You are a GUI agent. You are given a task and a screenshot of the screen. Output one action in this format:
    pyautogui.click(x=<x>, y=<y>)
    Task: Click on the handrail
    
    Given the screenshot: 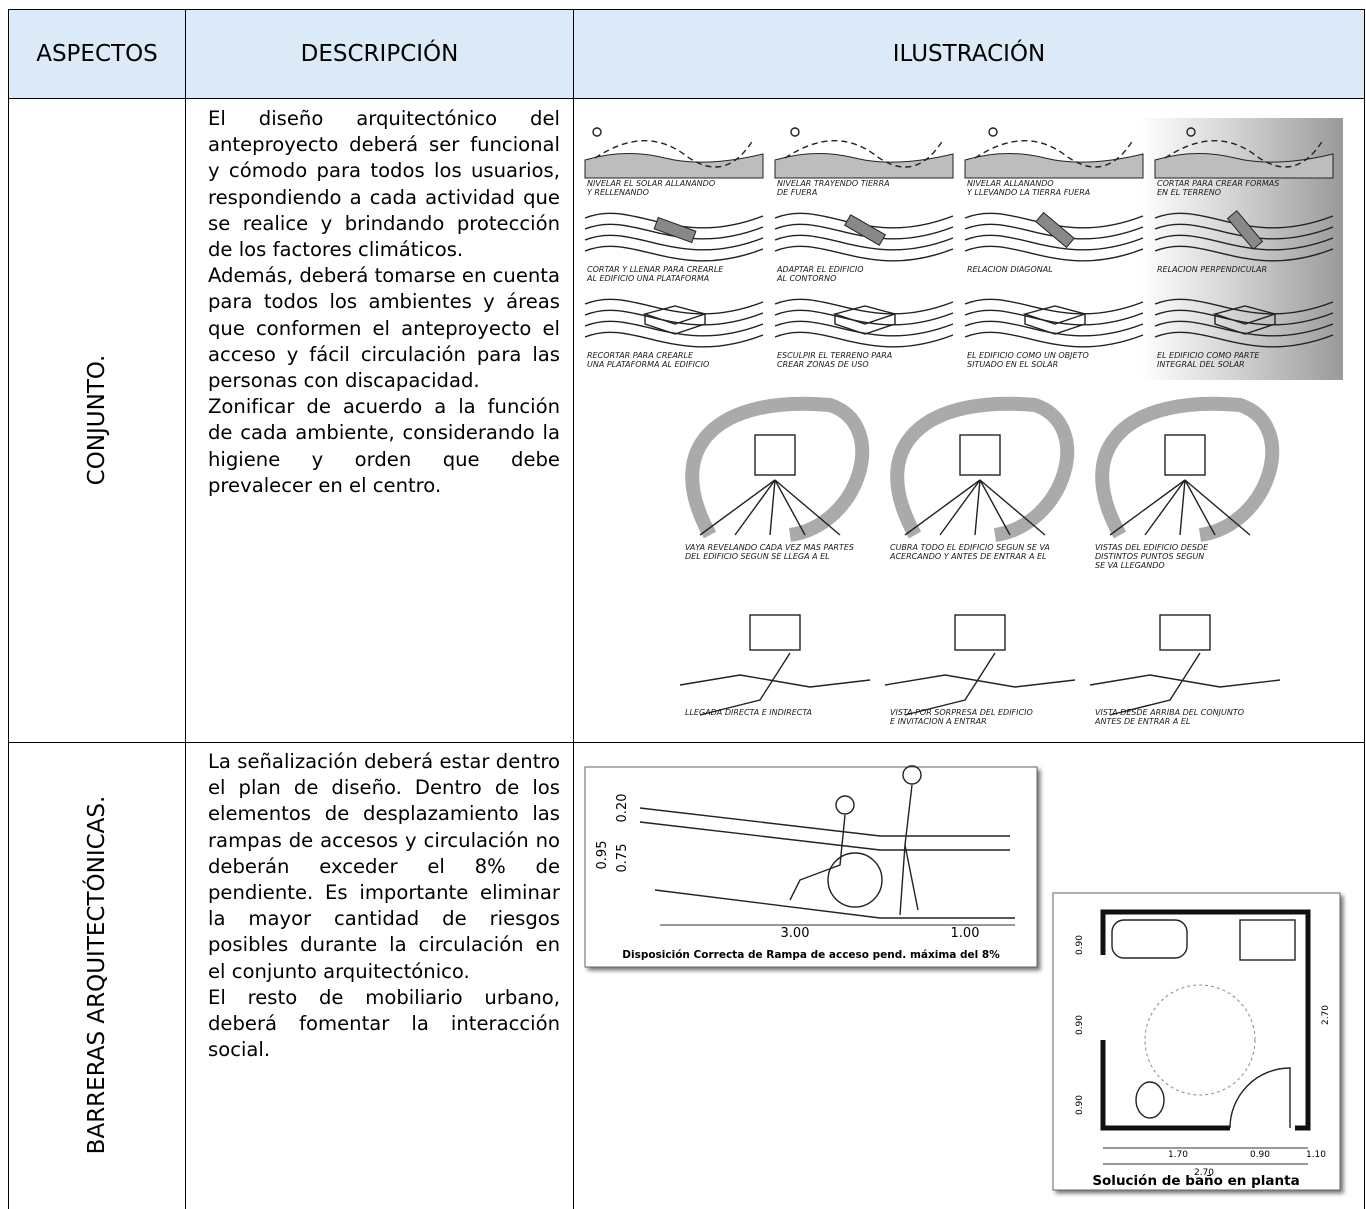 What is the action you would take?
    pyautogui.click(x=824, y=836)
    